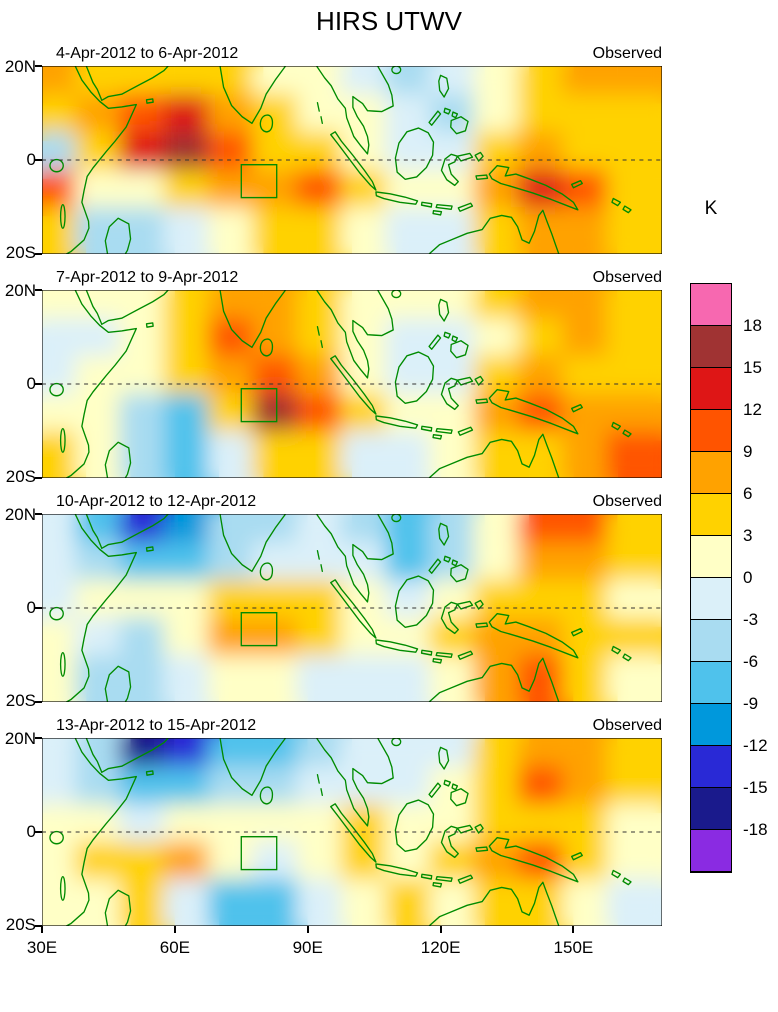 This screenshot has width=778, height=1012. What do you see at coordinates (748, 451) in the screenshot?
I see `colorbar-tick-label: 9` at bounding box center [748, 451].